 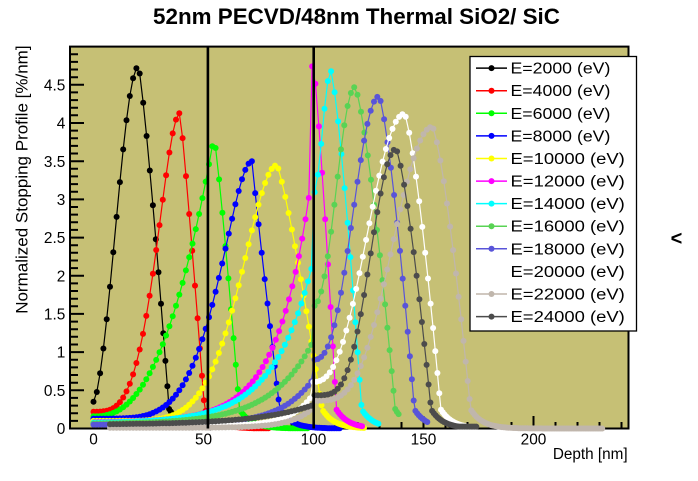 What do you see at coordinates (54, 85) in the screenshot?
I see `svg-text: 4.5` at bounding box center [54, 85].